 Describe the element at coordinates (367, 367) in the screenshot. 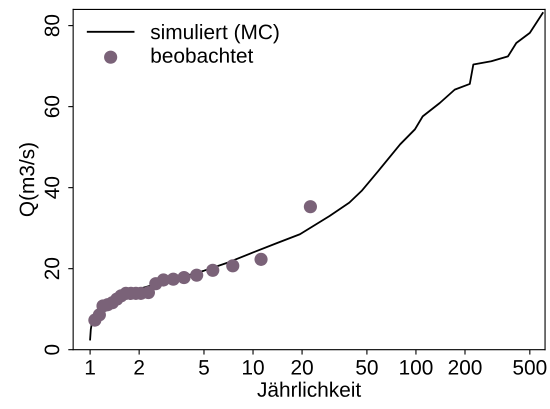

I see `x-tick-label: 50` at that location.